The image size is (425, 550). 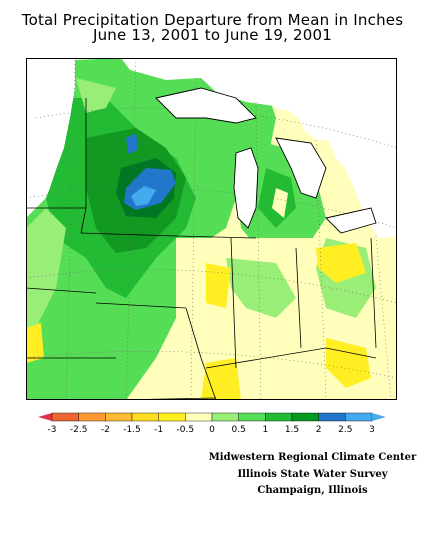 What do you see at coordinates (292, 430) in the screenshot?
I see `legend-tick-label: 1.5` at bounding box center [292, 430].